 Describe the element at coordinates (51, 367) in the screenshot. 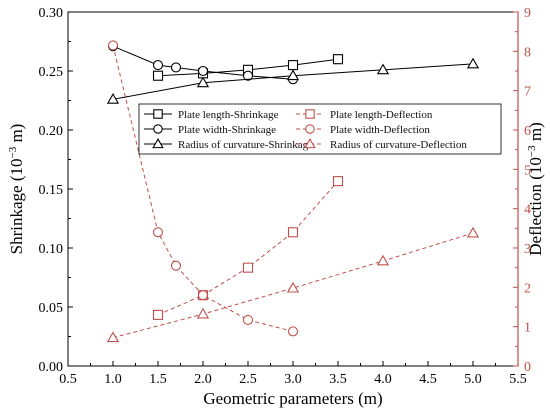

I see `left-y-tick-label: 0.00` at that location.